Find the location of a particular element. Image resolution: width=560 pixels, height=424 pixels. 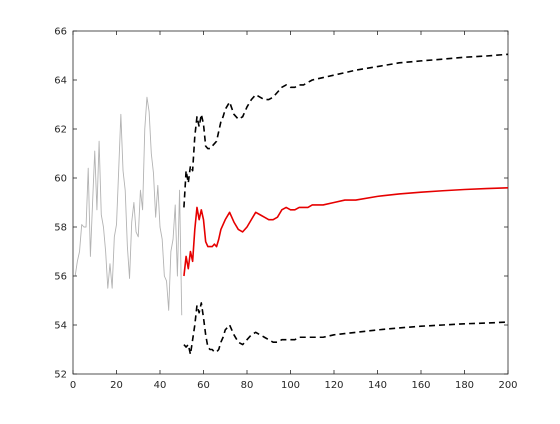

x-tick-label-200: 200 is located at coordinates (507, 385).